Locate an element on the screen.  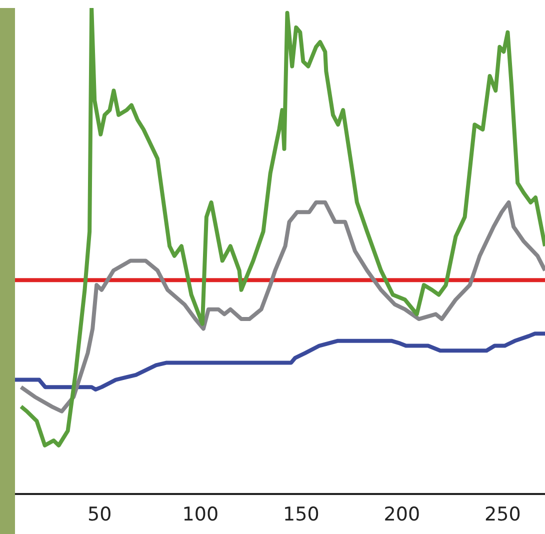
x-tick-label: 50 is located at coordinates (100, 514).